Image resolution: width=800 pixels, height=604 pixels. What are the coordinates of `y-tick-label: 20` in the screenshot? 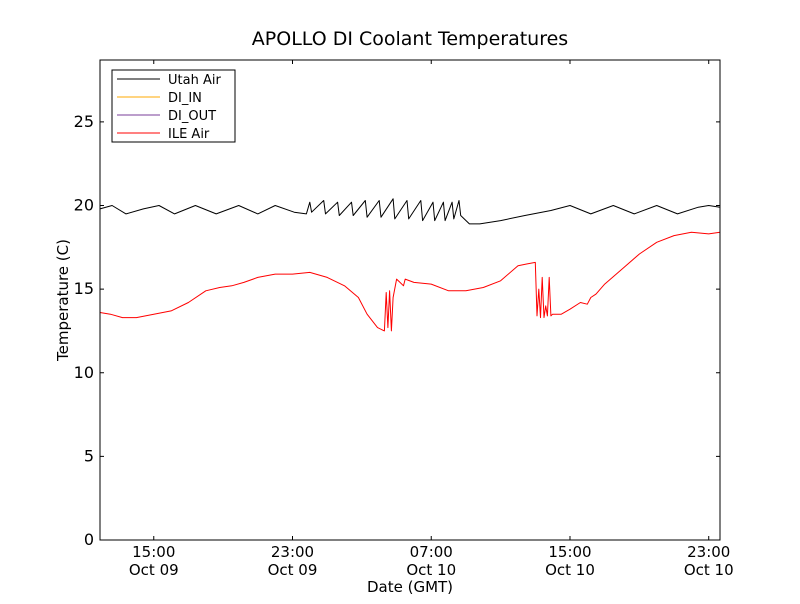 It's located at (84, 205).